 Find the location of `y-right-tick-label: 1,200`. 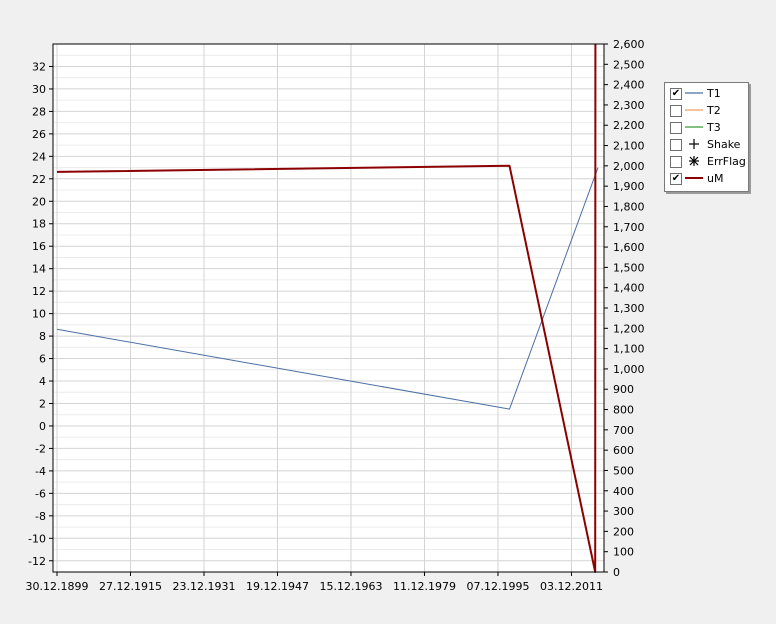

y-right-tick-label: 1,200 is located at coordinates (629, 328).